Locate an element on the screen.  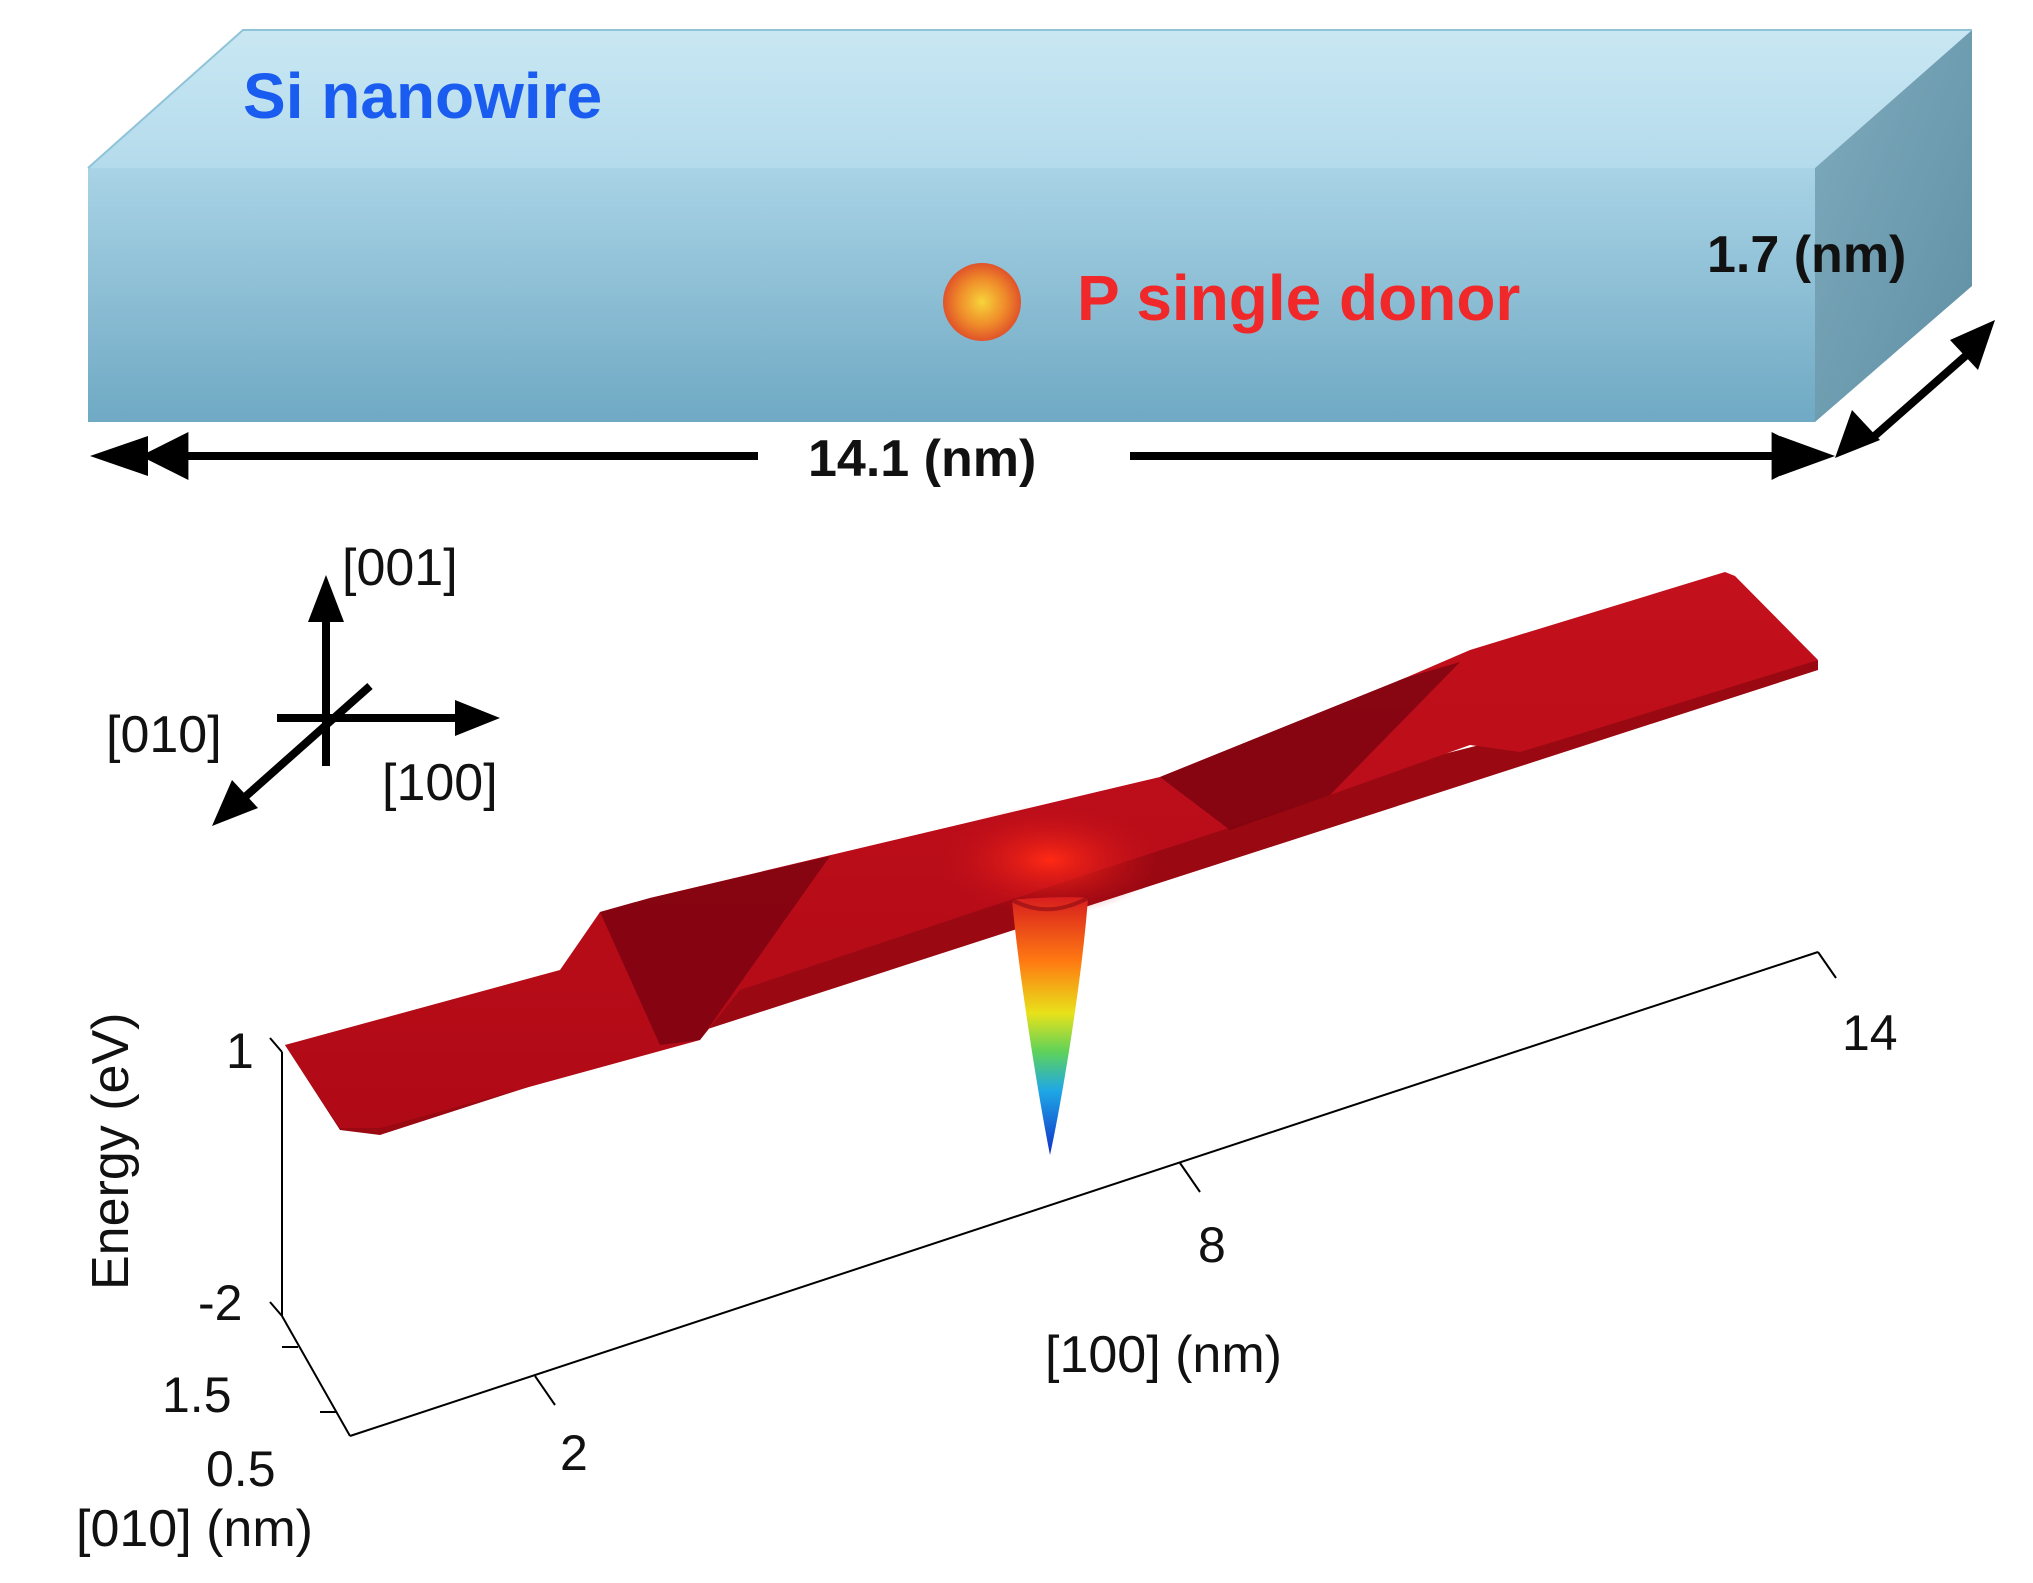
z-tick-minus2: -2 is located at coordinates (220, 1303).